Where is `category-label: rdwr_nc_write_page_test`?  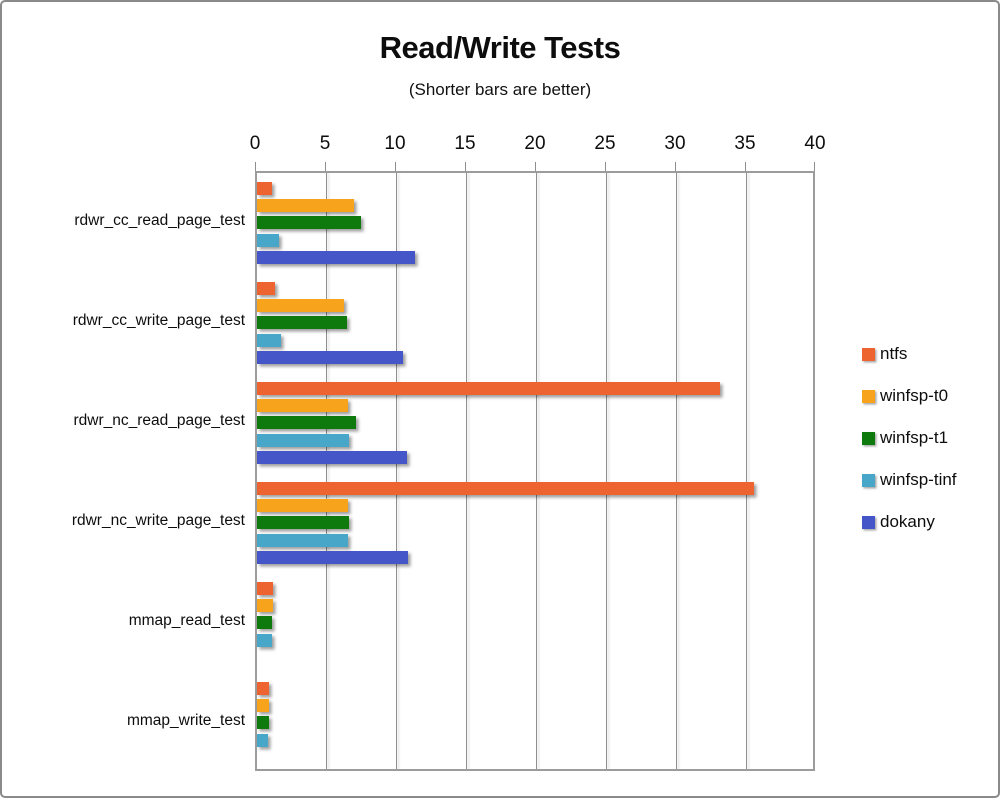
category-label: rdwr_nc_write_page_test is located at coordinates (158, 520).